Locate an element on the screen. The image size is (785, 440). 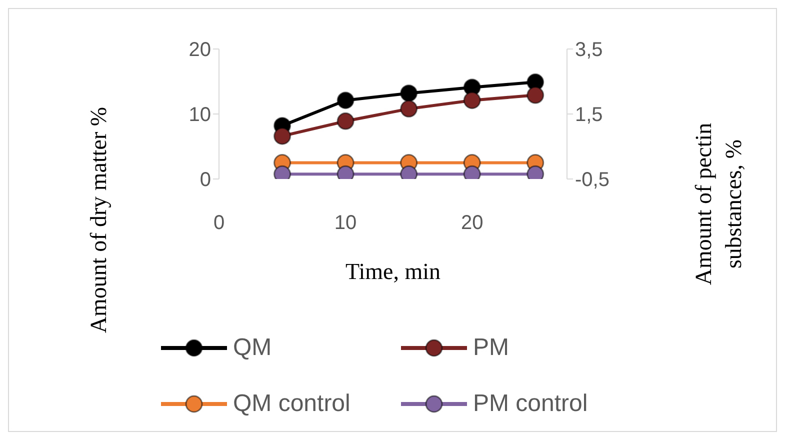
y2-tick-label: 1,5 is located at coordinates (589, 115).